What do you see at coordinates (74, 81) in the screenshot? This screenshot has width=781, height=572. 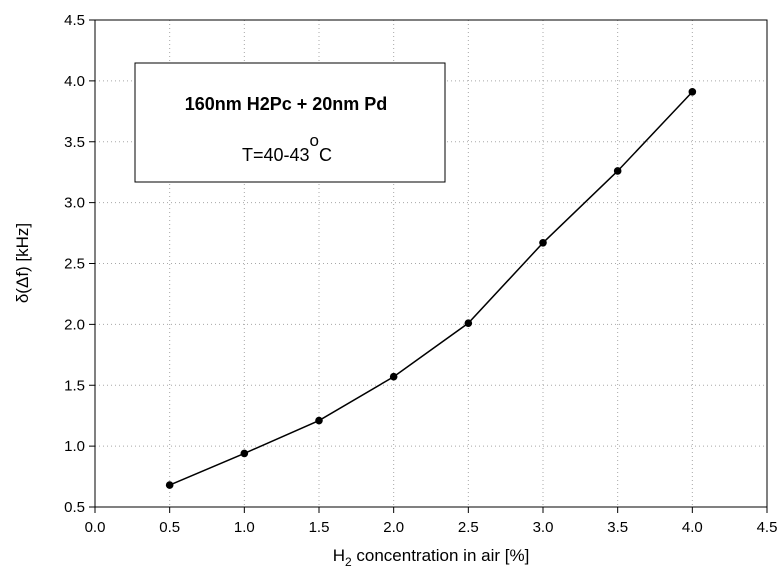 I see `y-tick-label: 4.0` at bounding box center [74, 81].